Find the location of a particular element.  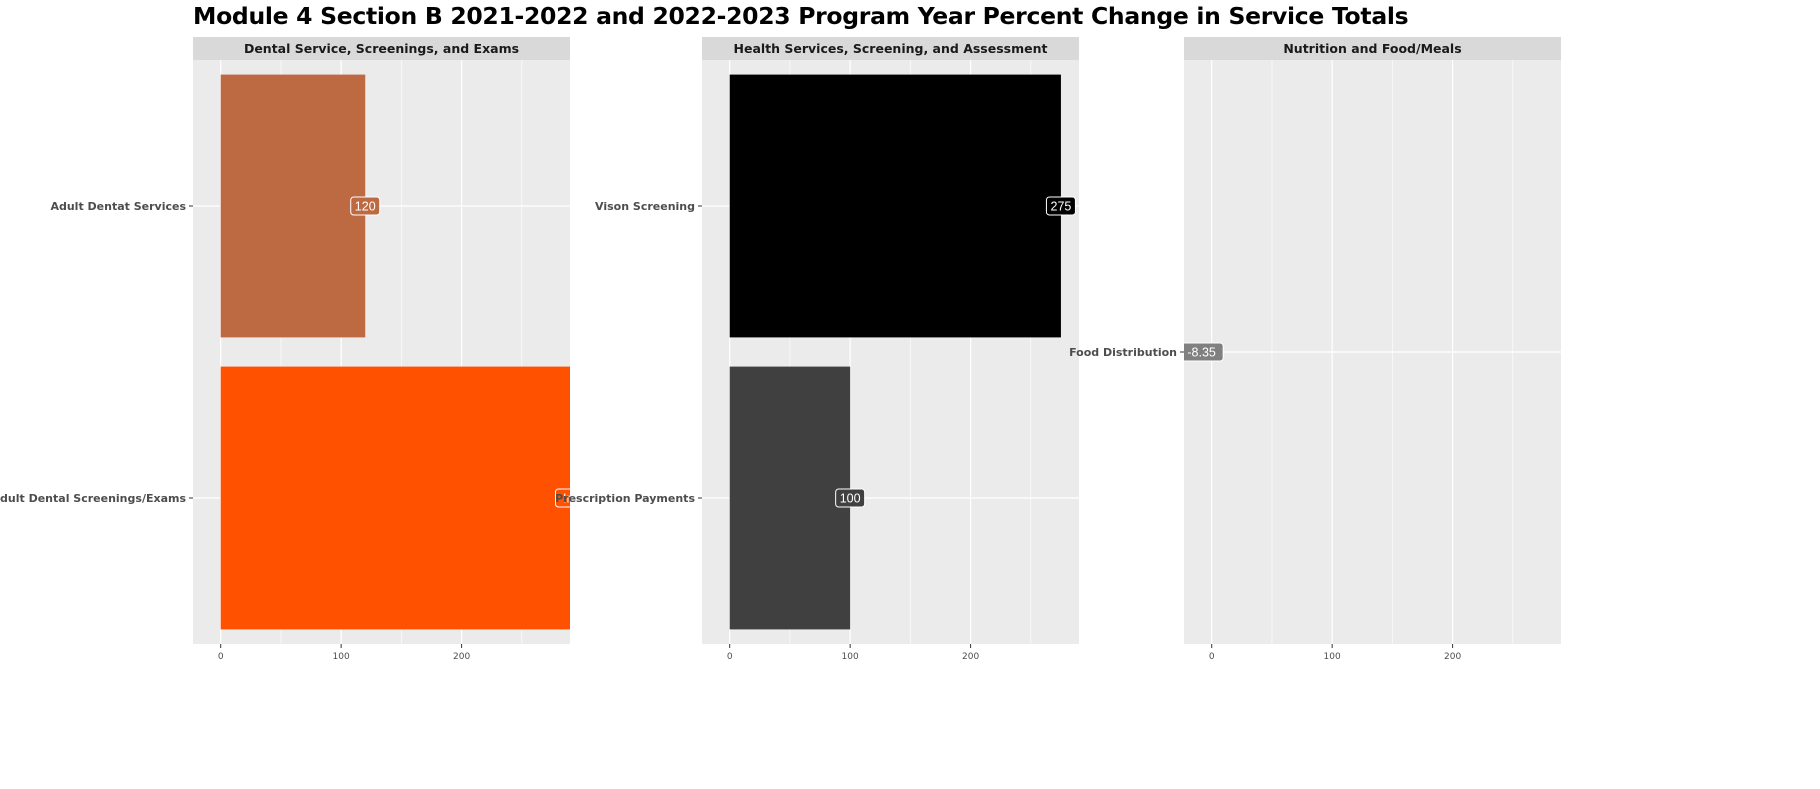

data-label: 100 is located at coordinates (850, 499).